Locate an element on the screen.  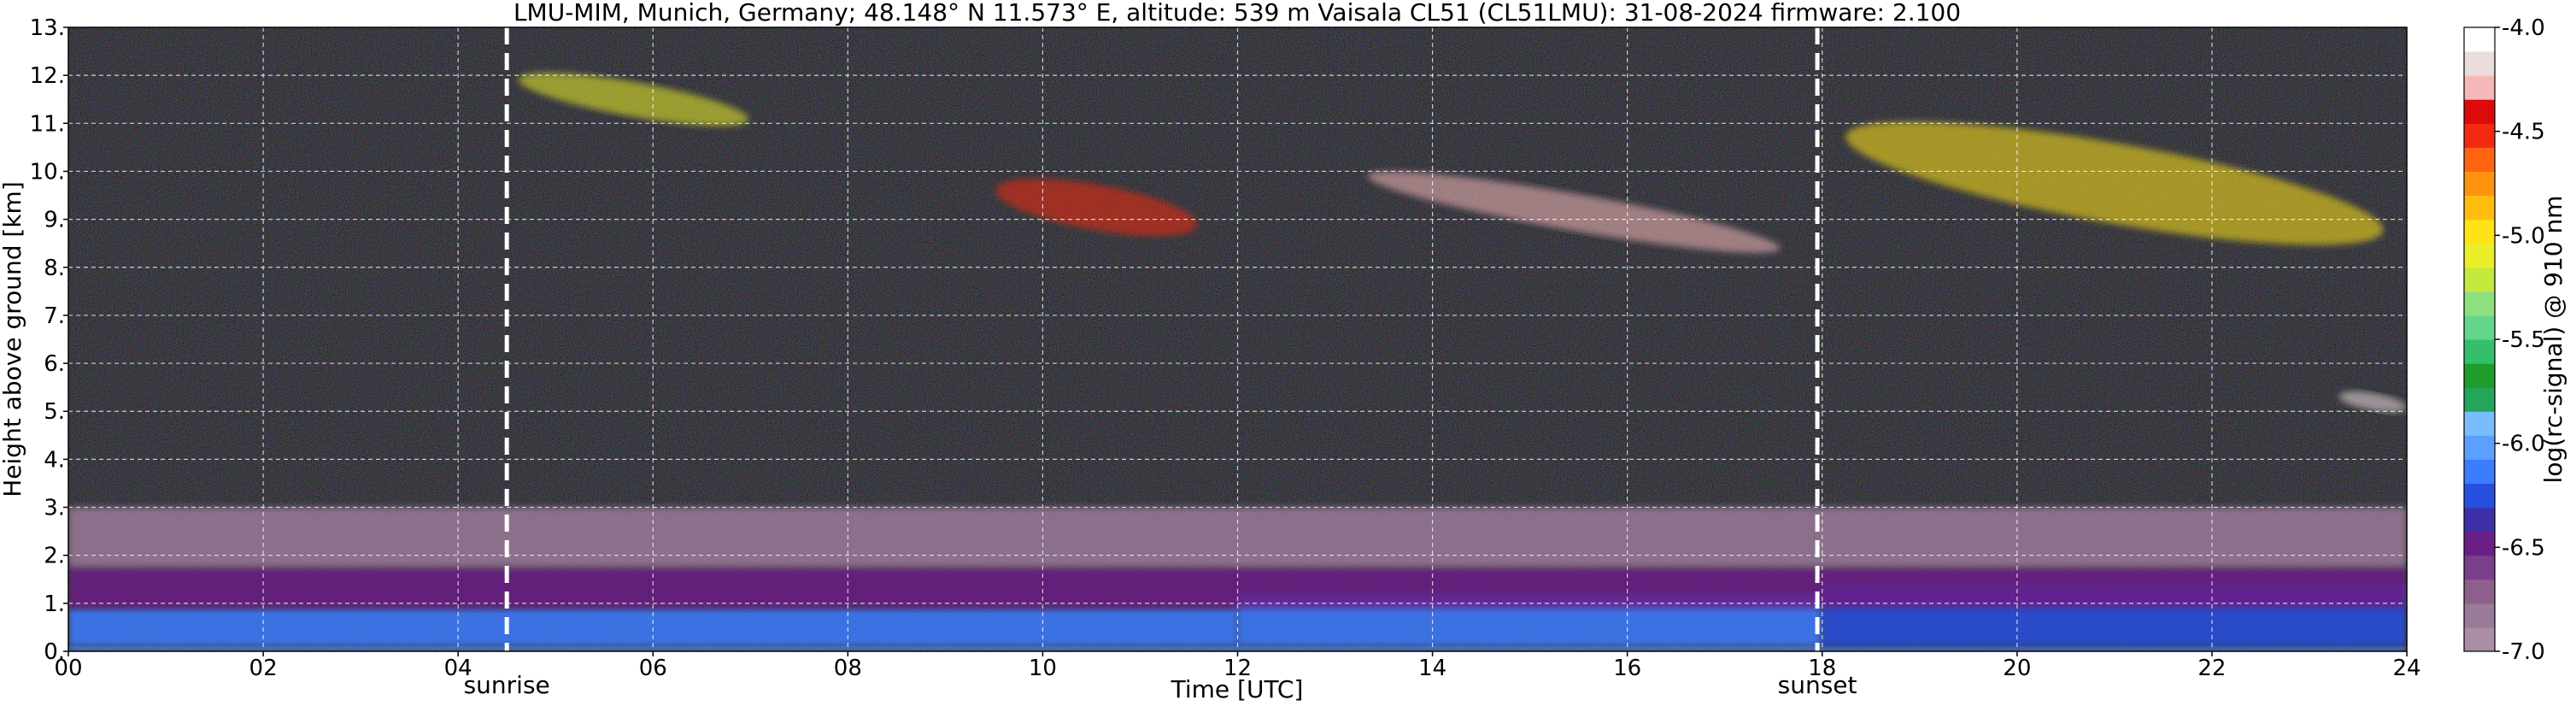
y-tick-label: 1. is located at coordinates (54, 604).